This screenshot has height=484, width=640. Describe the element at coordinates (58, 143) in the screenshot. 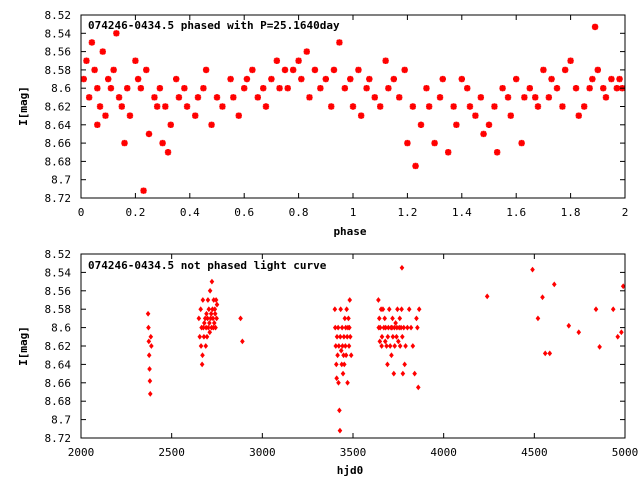

I see `y-tick-label: 8.66` at that location.